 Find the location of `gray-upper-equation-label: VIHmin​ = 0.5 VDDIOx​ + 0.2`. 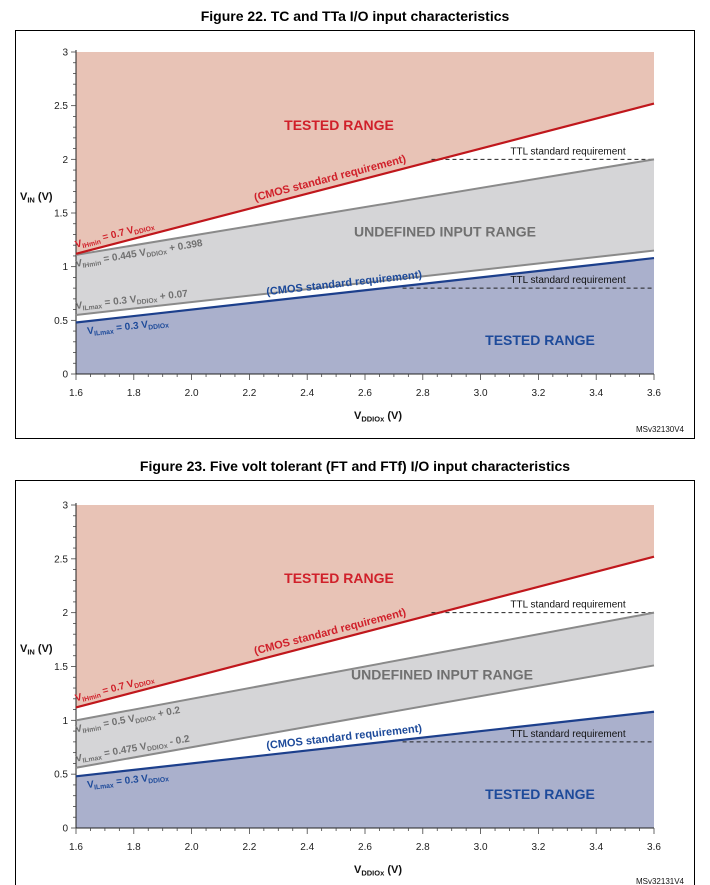

gray-upper-equation-label: VIHmin​ = 0.5 VDDIOx​ + 0.2 is located at coordinates (128, 721).